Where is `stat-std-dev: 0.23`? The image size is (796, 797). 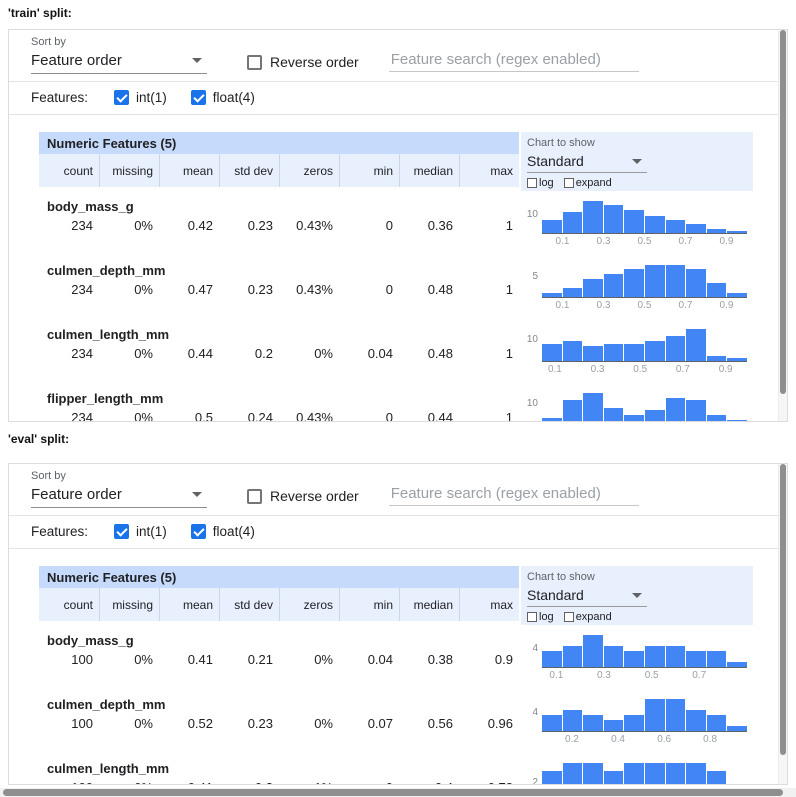 stat-std-dev: 0.23 is located at coordinates (260, 289).